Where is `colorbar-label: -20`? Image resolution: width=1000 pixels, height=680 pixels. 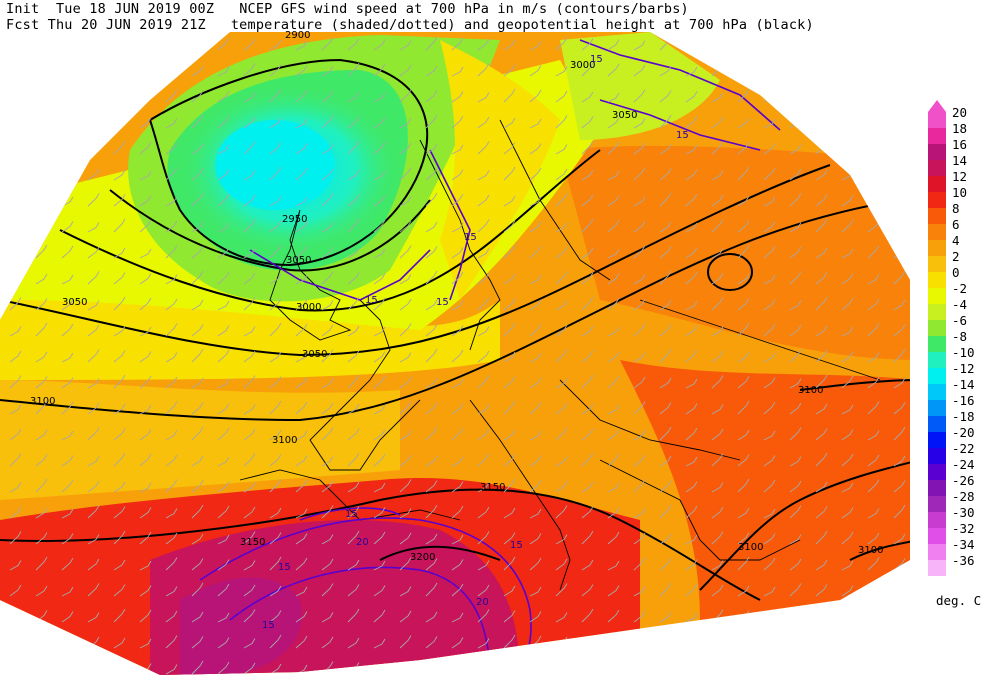 colorbar-label: -20 is located at coordinates (963, 432).